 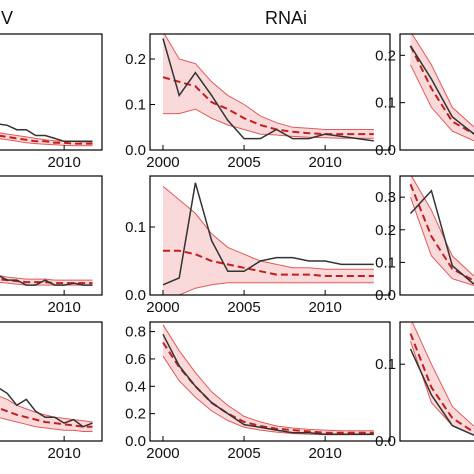 I want to click on panel-r1-c0: 20002010, so click(x=51, y=245).